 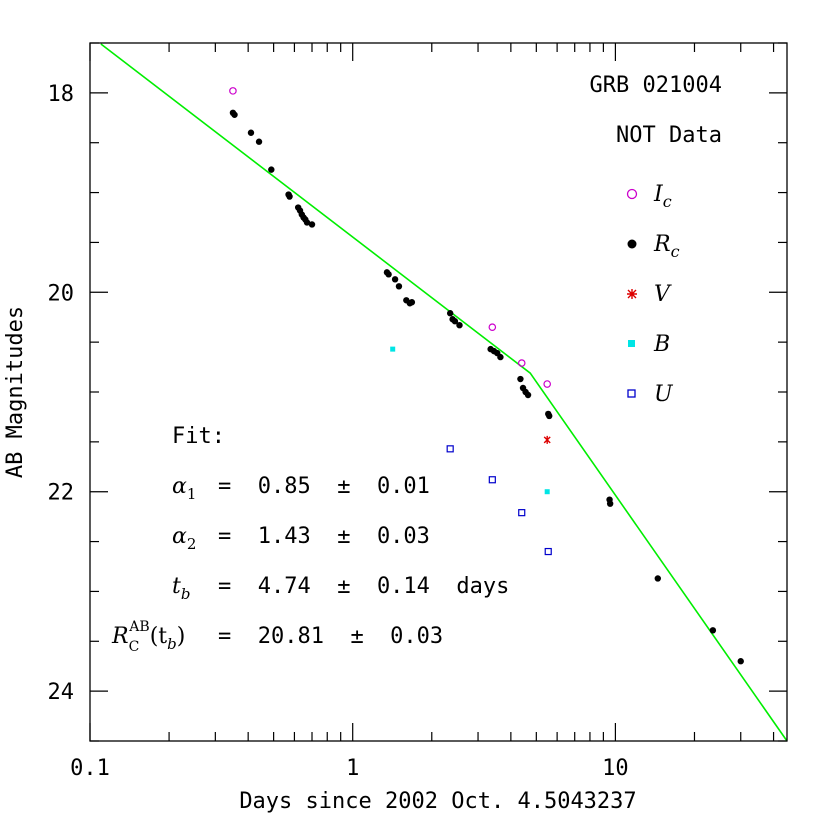 I want to click on fit-alpha1-value: = 0.85 ± 0.01, so click(x=324, y=486).